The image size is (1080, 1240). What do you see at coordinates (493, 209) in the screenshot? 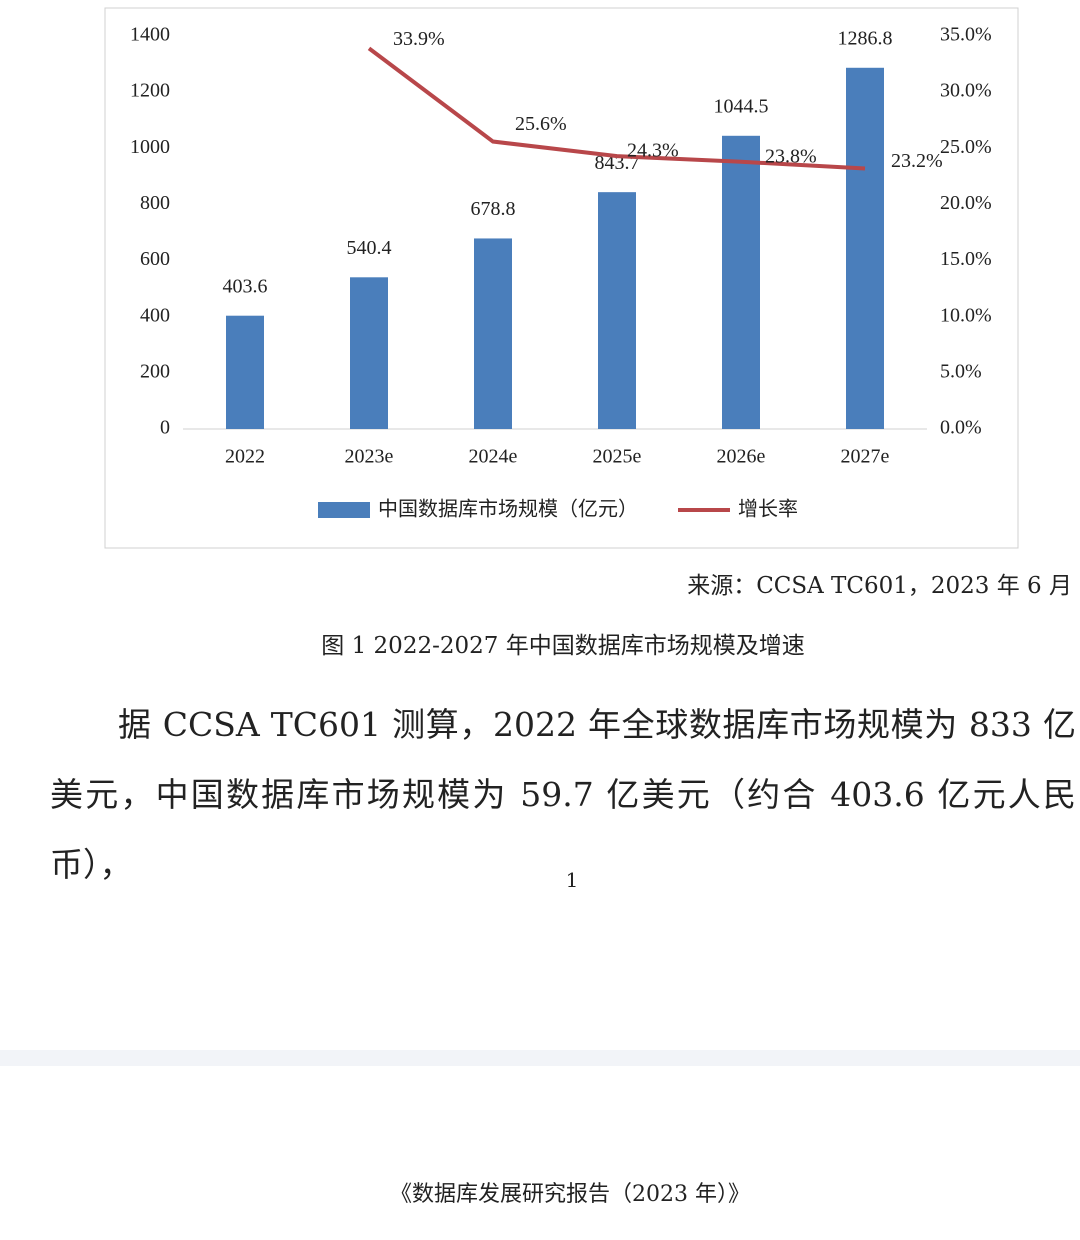
I see `bar-value-label: 678.8` at bounding box center [493, 209].